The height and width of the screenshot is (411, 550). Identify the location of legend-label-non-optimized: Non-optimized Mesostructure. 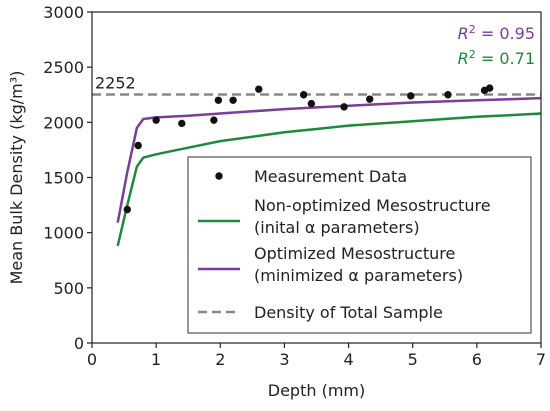
(372, 205).